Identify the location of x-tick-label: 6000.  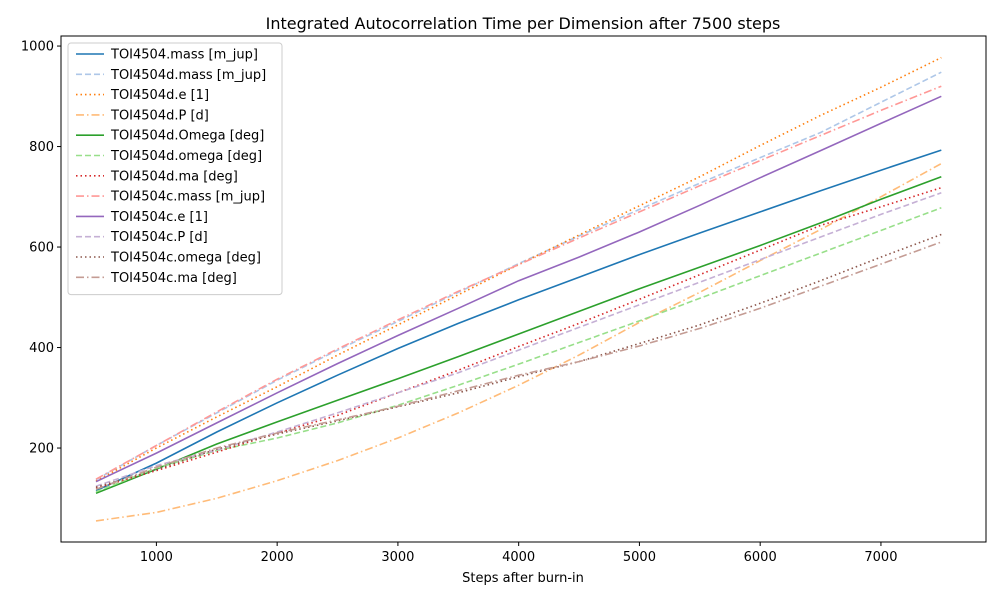
(760, 557).